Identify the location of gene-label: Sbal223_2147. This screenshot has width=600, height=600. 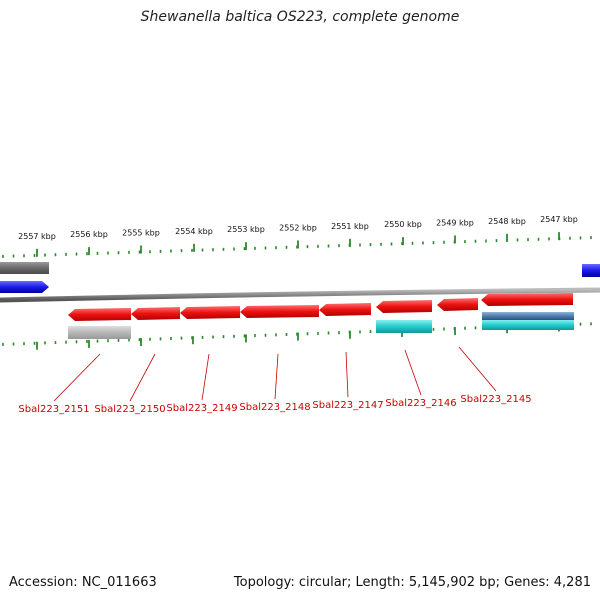
(347, 405).